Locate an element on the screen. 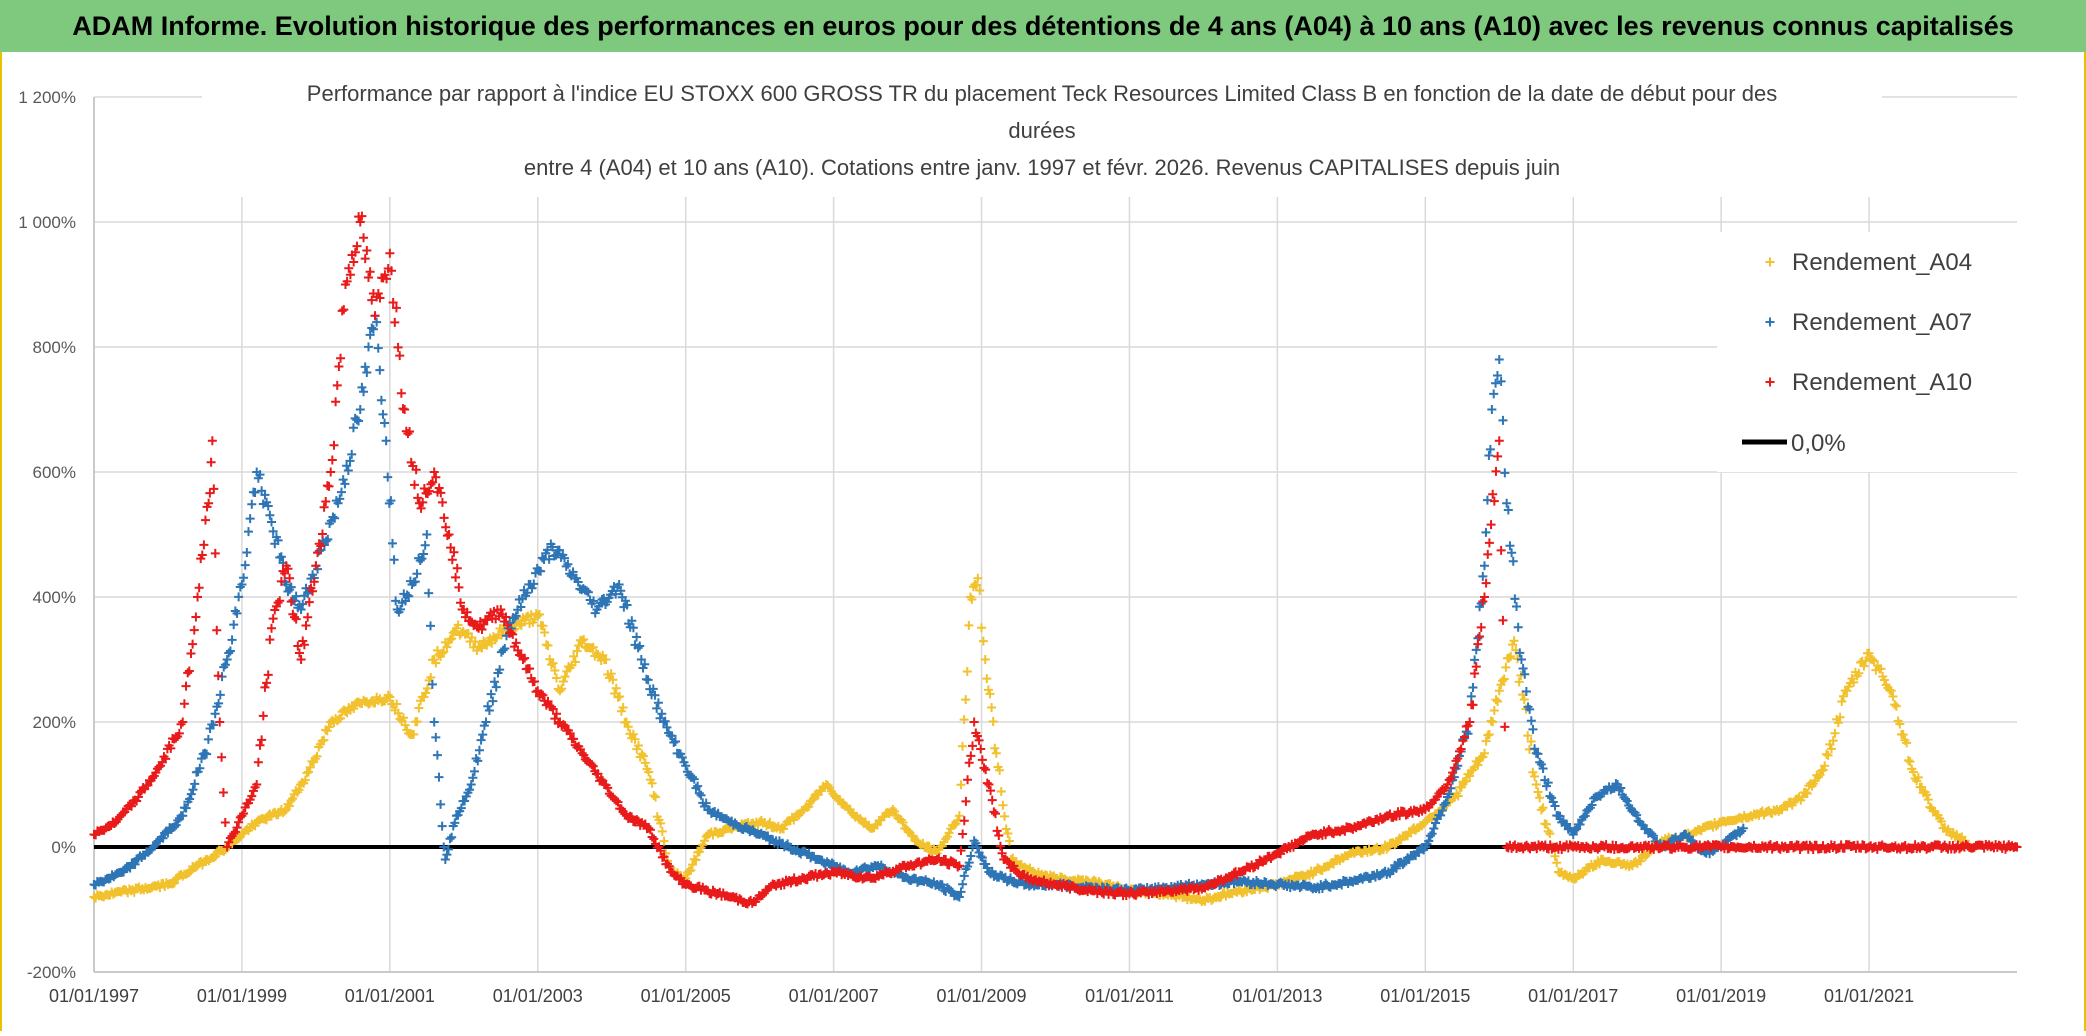 The width and height of the screenshot is (2086, 1036). legend-label: Rendement_A04 is located at coordinates (1882, 262).